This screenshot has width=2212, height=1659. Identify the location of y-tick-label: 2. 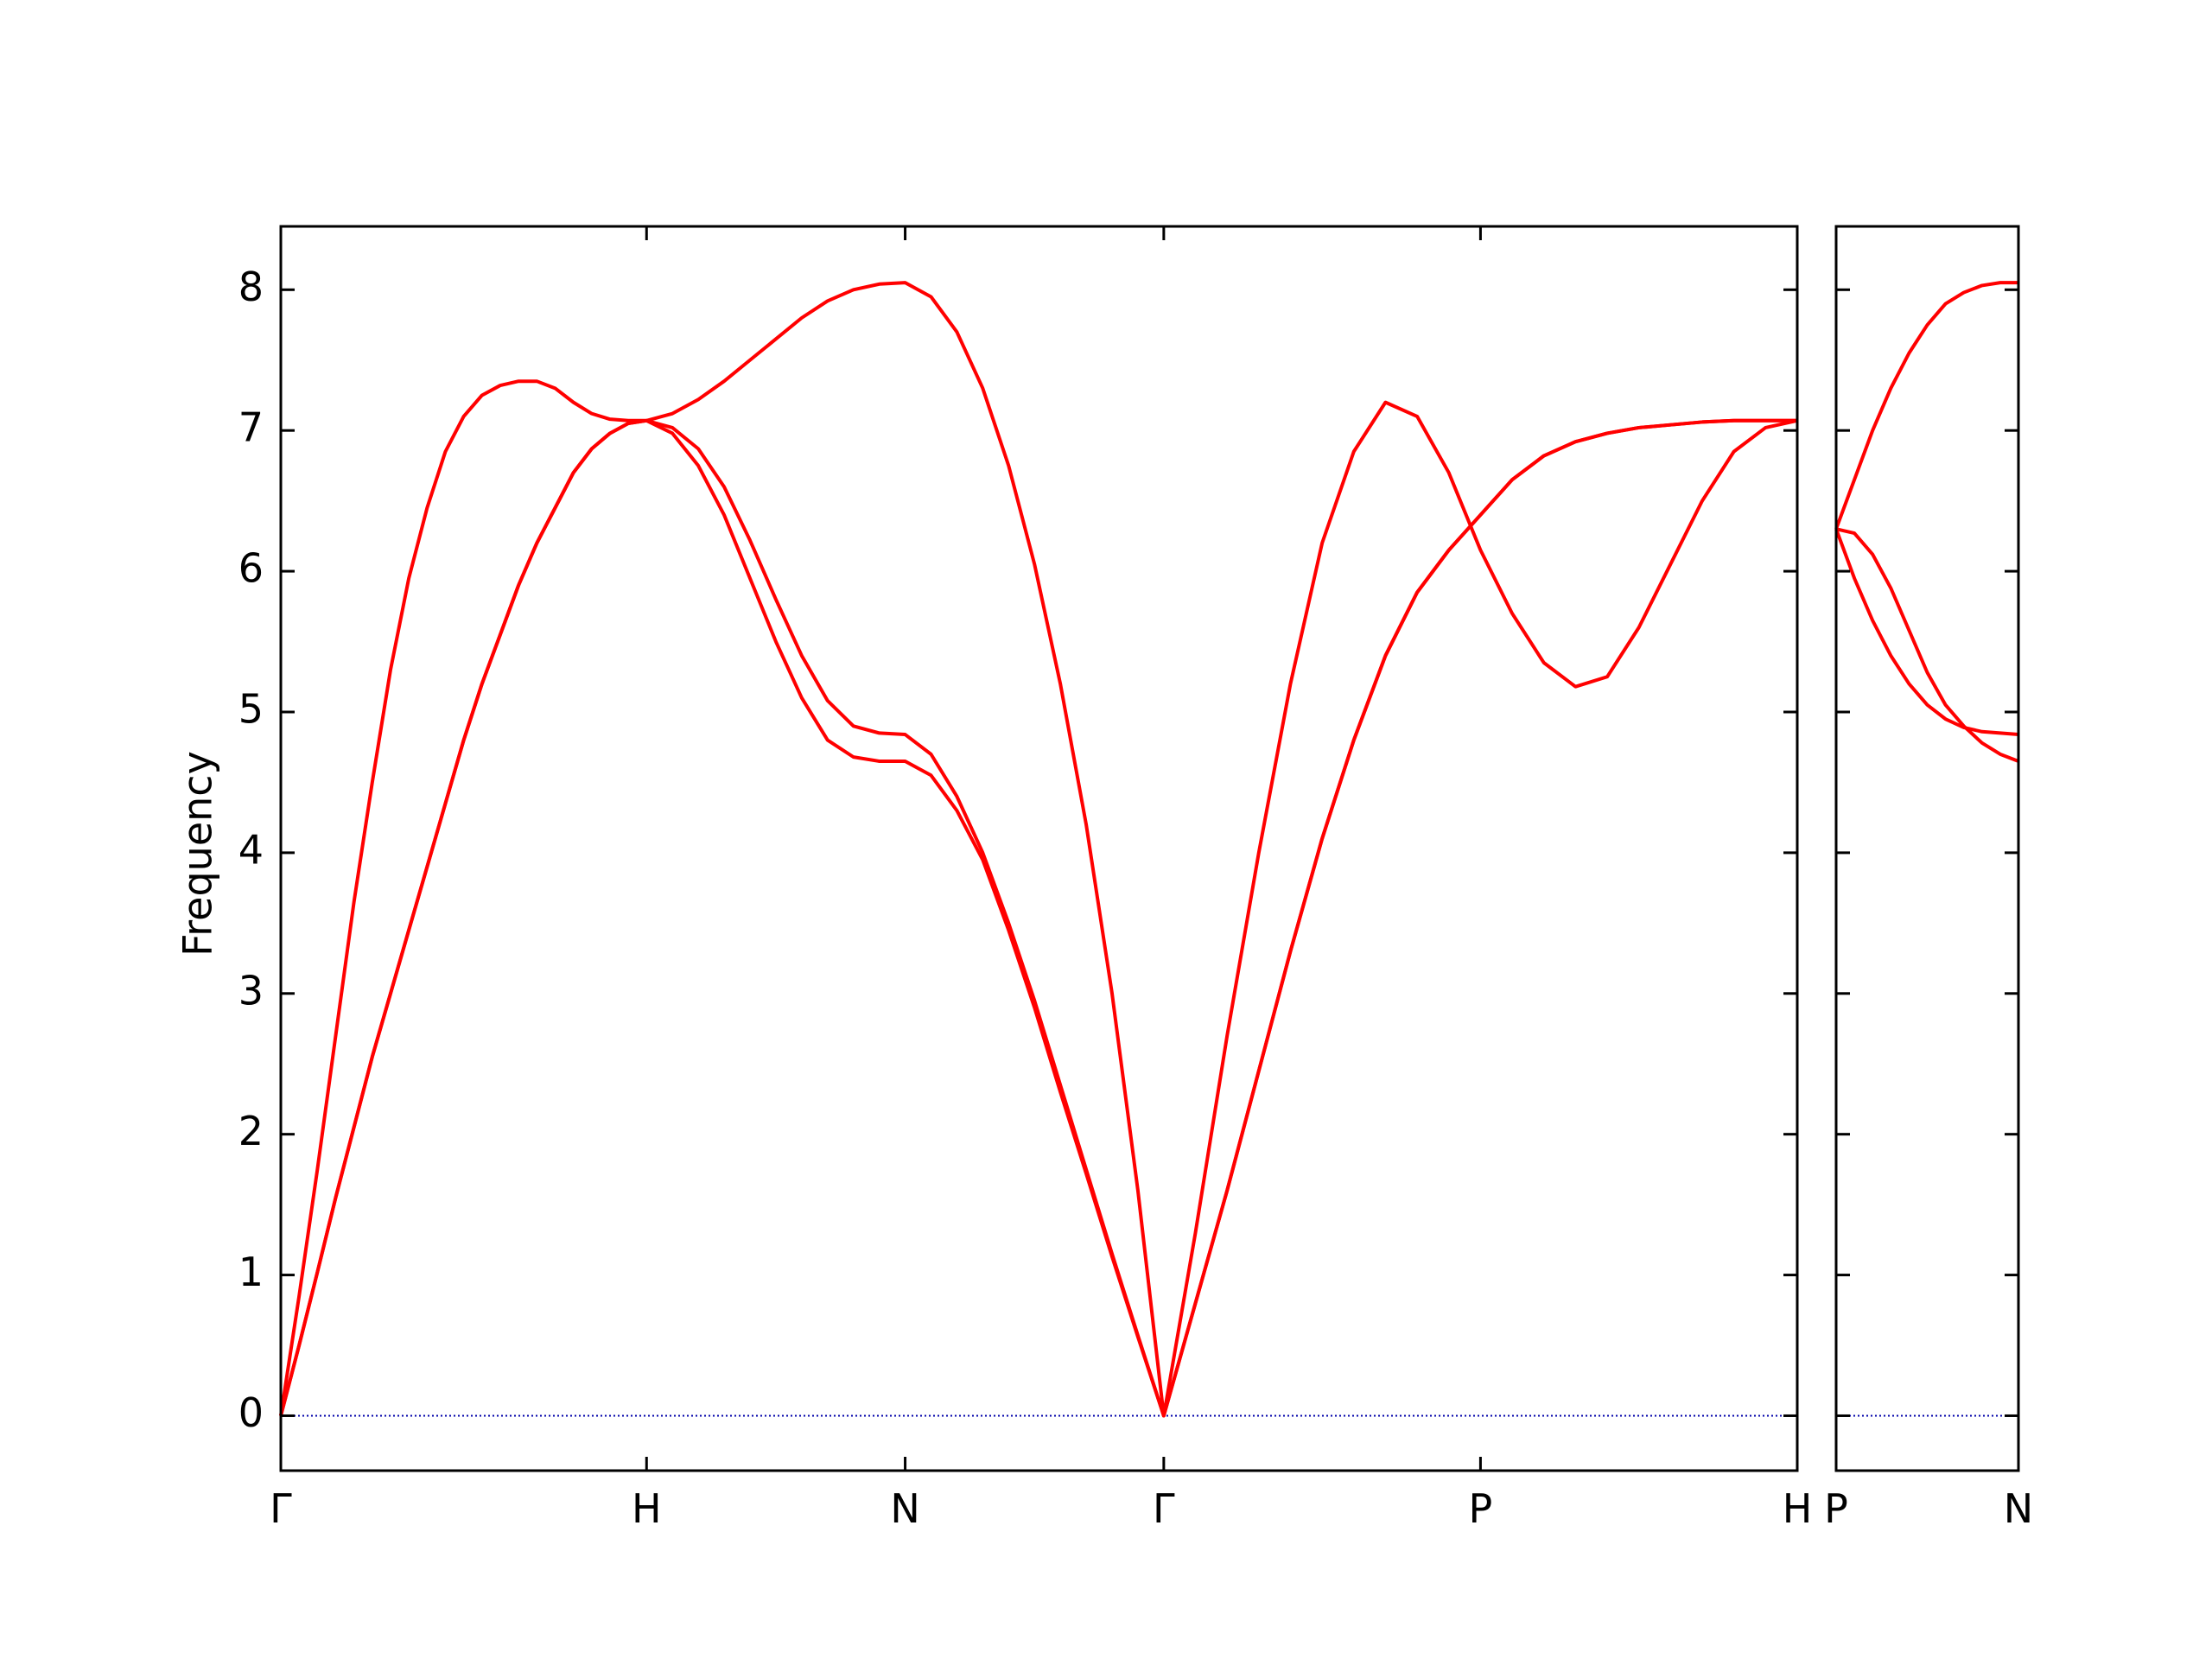
(251, 1131).